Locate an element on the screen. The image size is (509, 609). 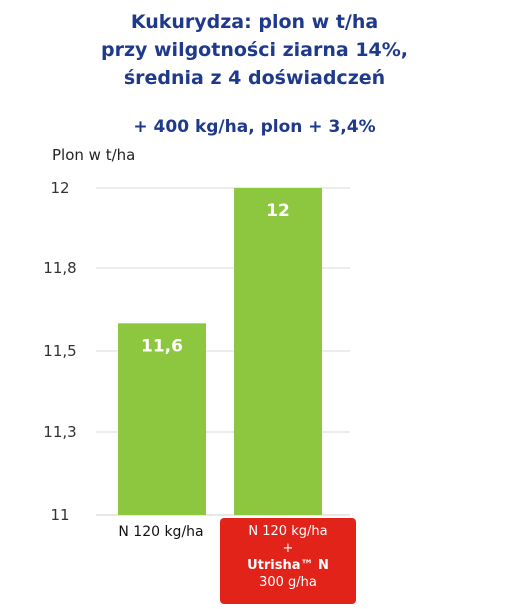
chart-title-line-2: przy wilgotności ziarna 14%, is located at coordinates (254, 50).